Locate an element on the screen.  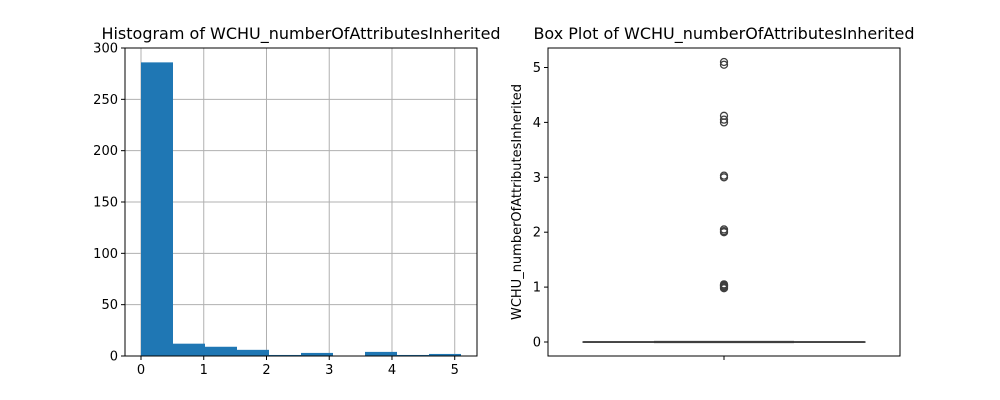
histogram-x-tick-label: 1 is located at coordinates (204, 370).